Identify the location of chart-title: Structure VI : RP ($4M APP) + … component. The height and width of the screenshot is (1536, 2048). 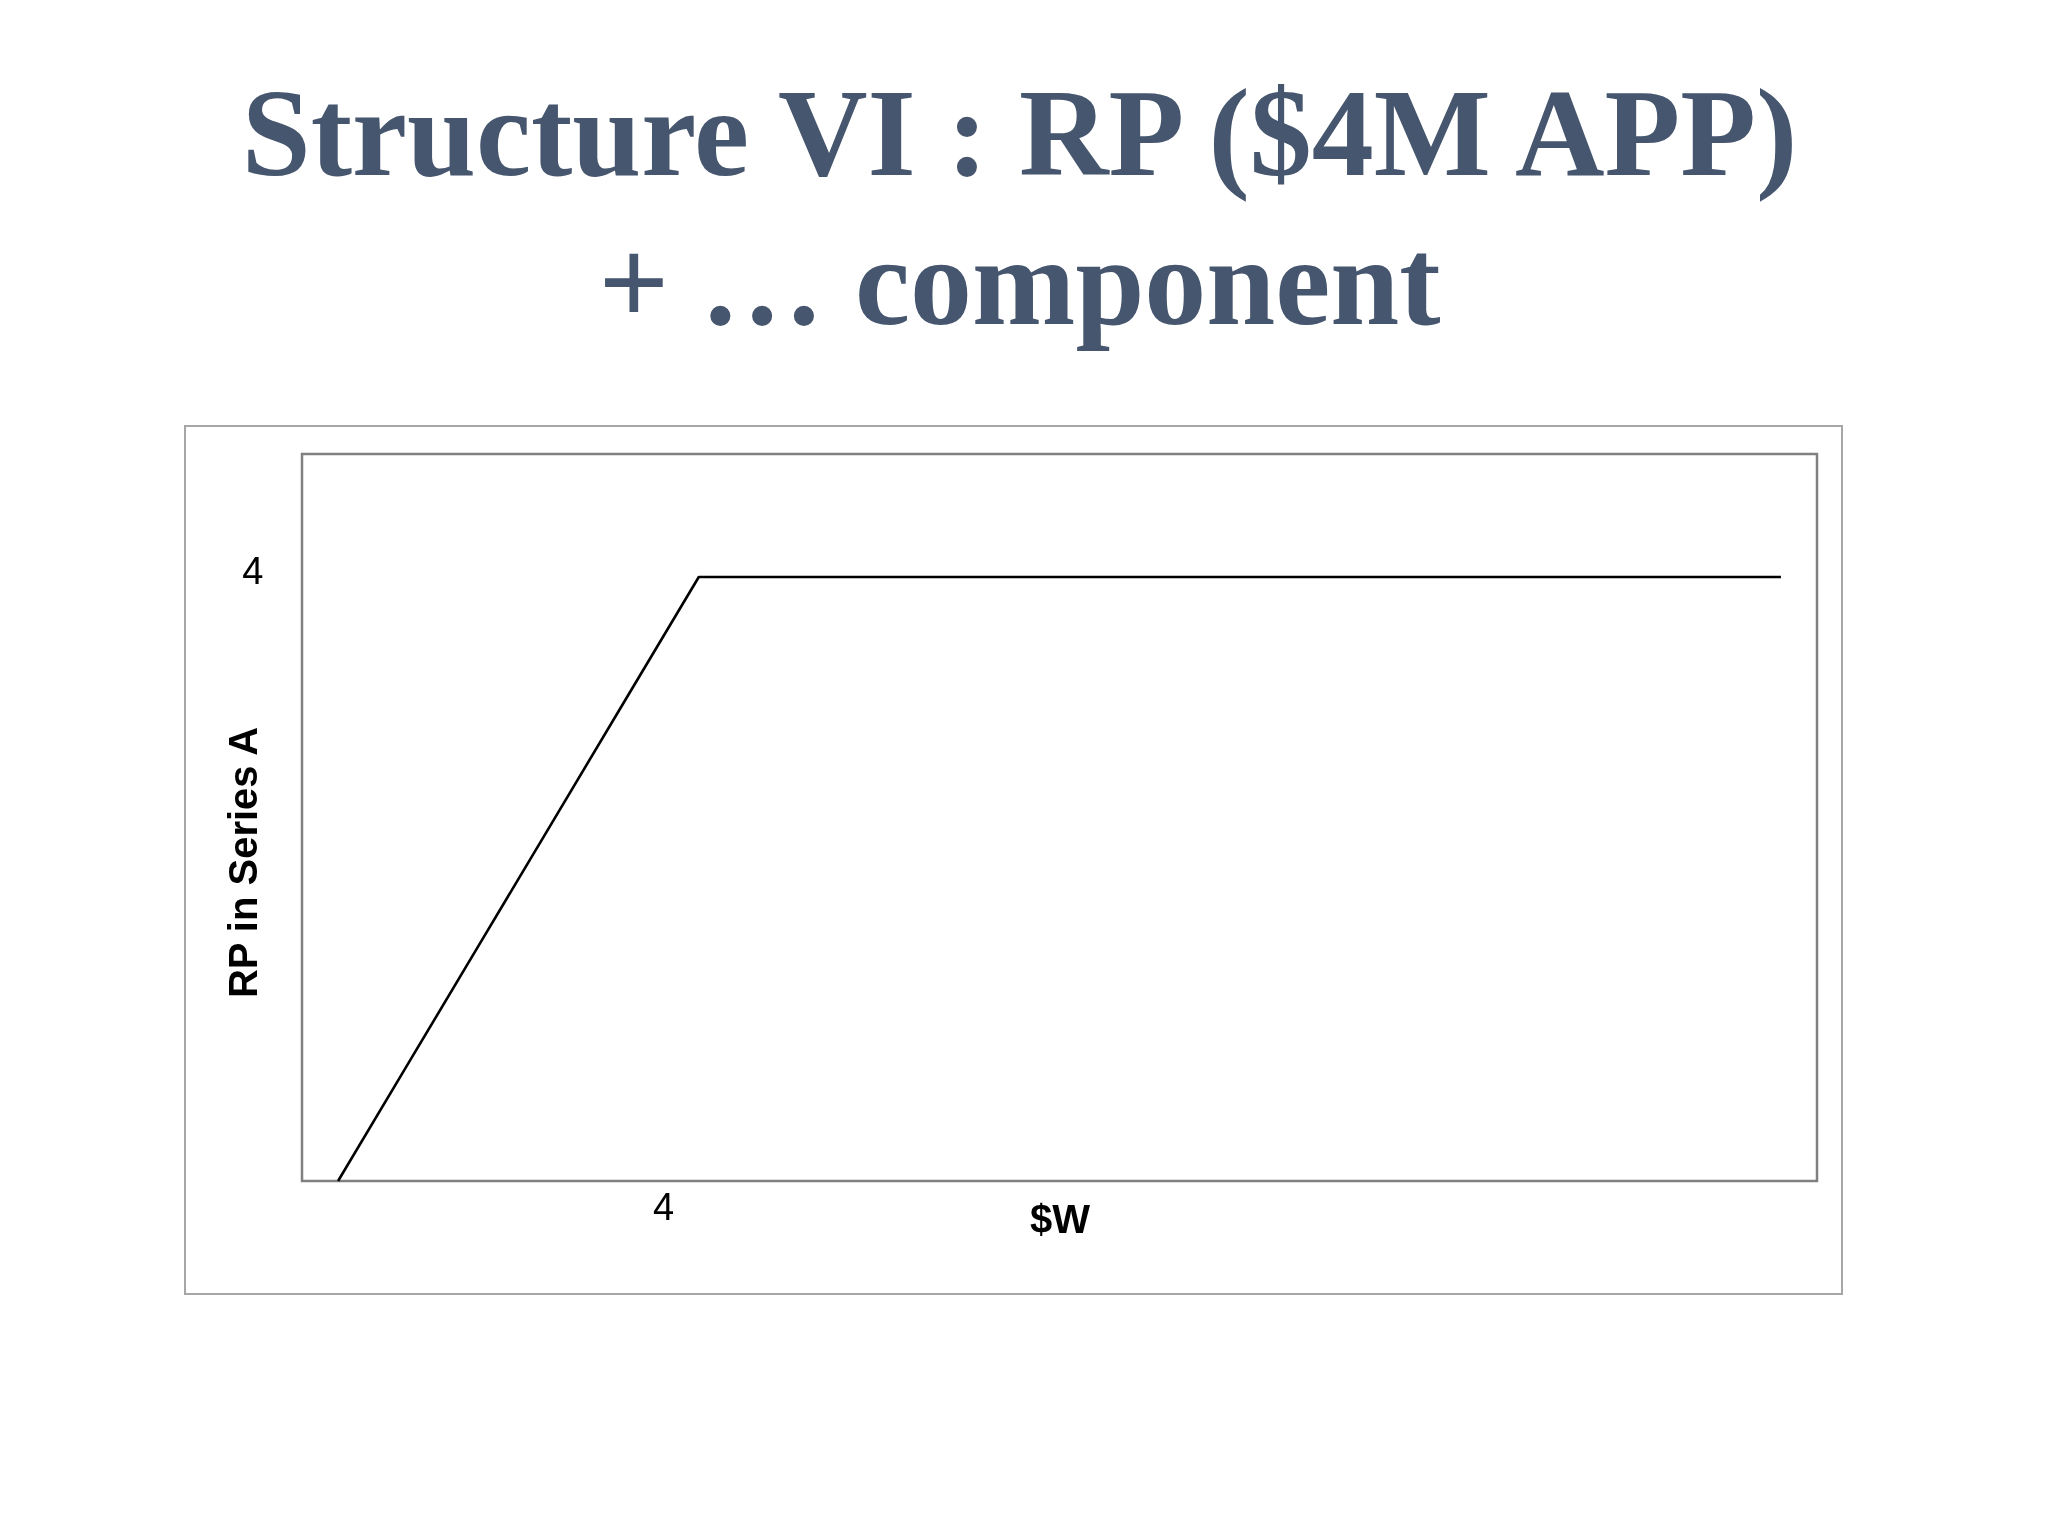
(1019, 208).